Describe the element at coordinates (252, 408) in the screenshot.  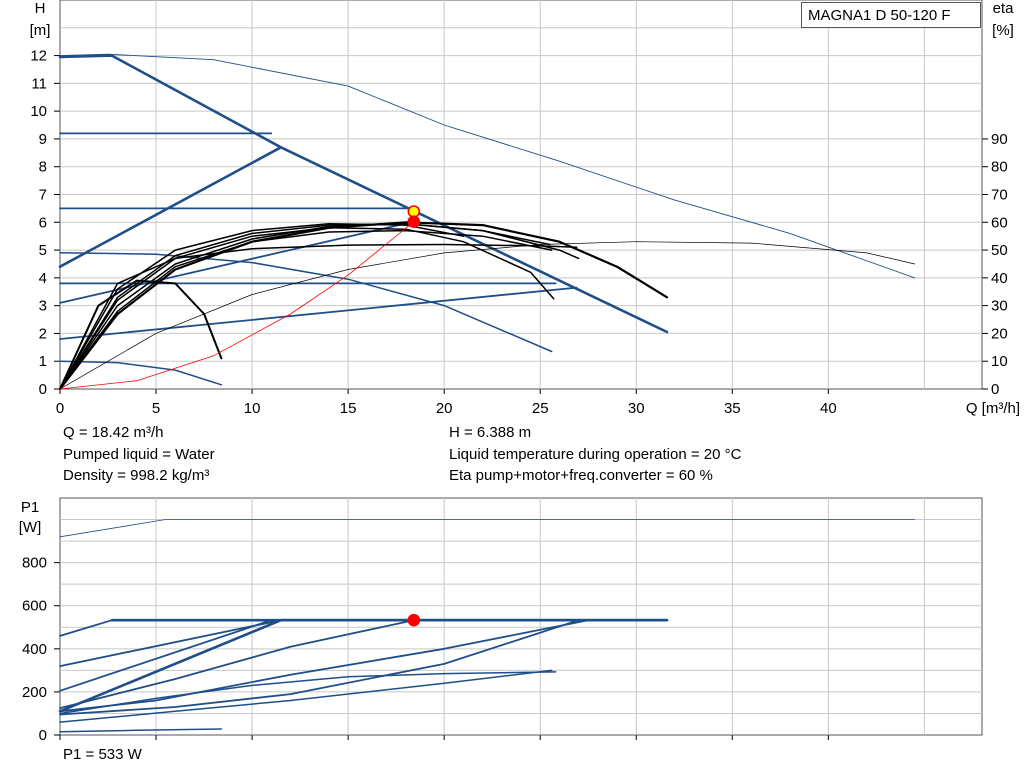
I see `x-tick-label: 10` at that location.